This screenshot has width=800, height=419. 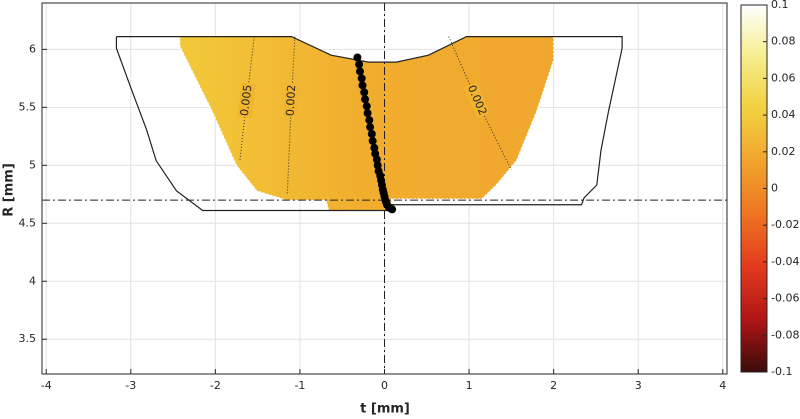 What do you see at coordinates (783, 77) in the screenshot?
I see `colorbar-tick-label: 0.06` at bounding box center [783, 77].